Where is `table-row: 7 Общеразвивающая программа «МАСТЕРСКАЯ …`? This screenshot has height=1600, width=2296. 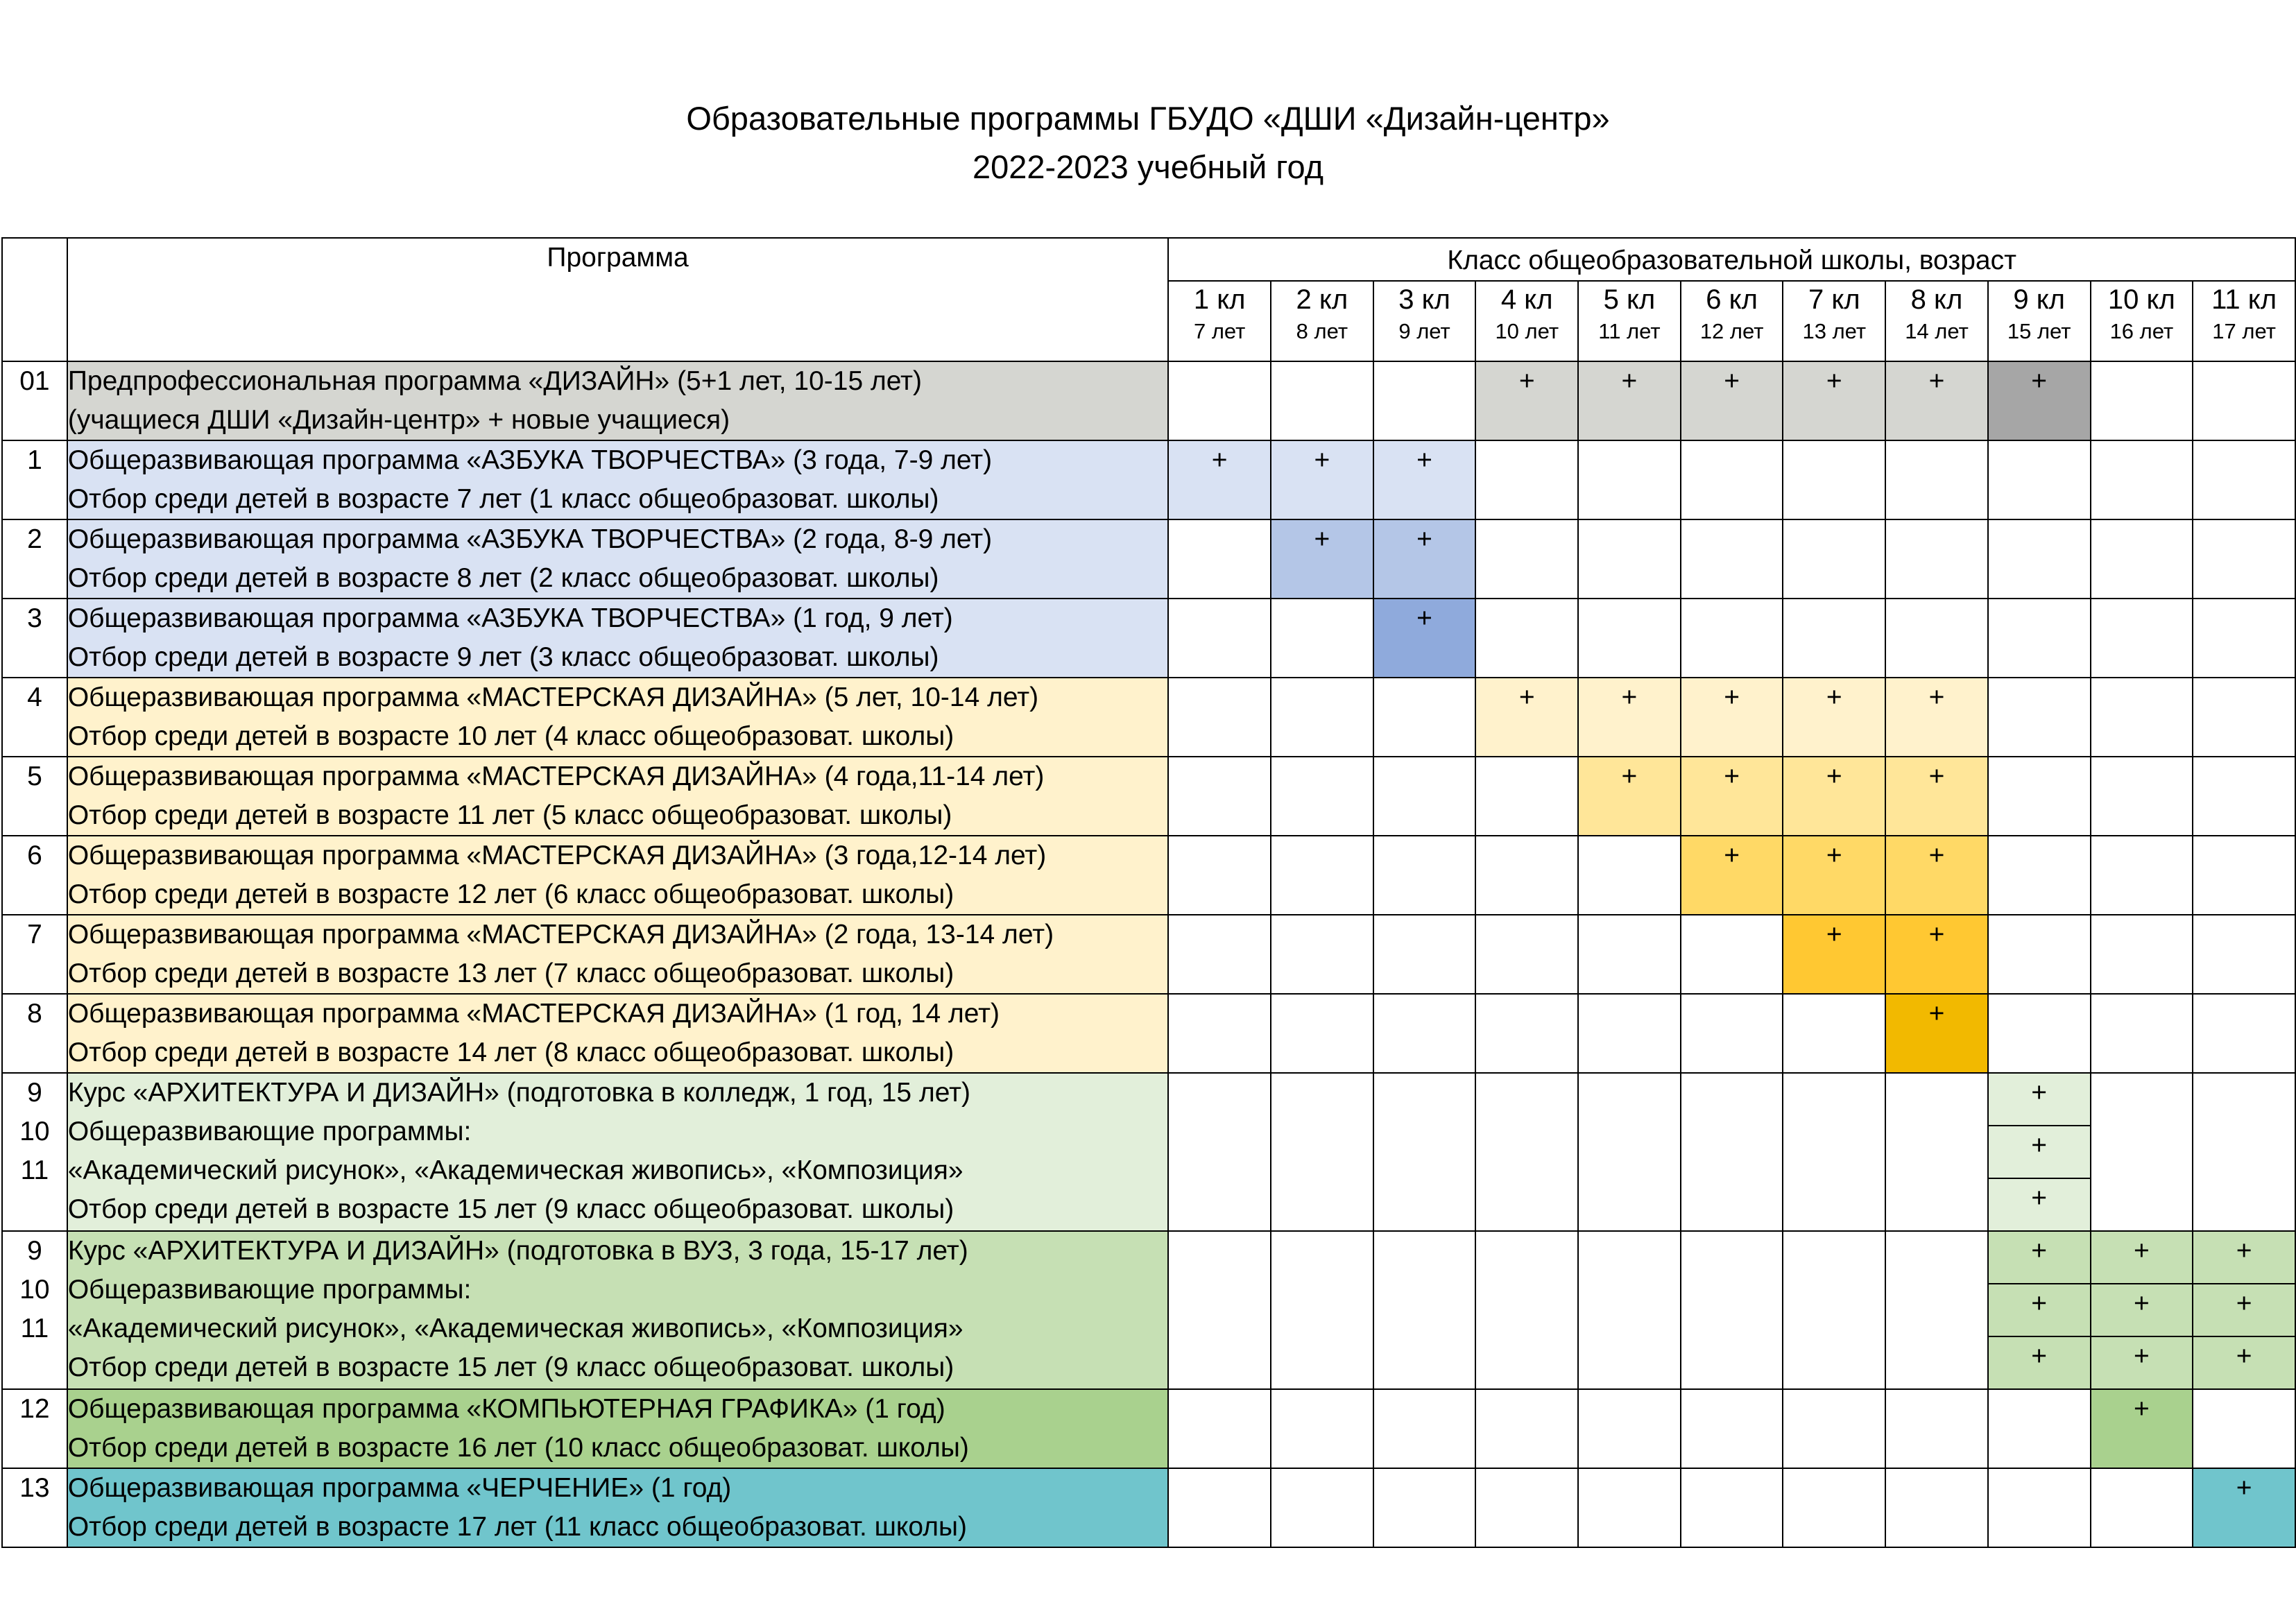
table-row: 7 Общеразвивающая программа «МАСТЕРСКАЯ … is located at coordinates (1148, 954).